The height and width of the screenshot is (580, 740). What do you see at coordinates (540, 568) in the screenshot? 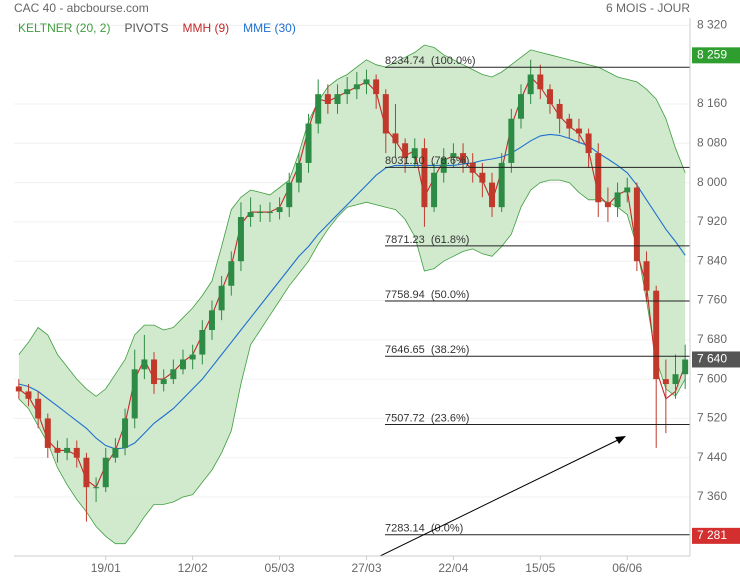
I see `x-tick-label: 15/05` at bounding box center [540, 568].